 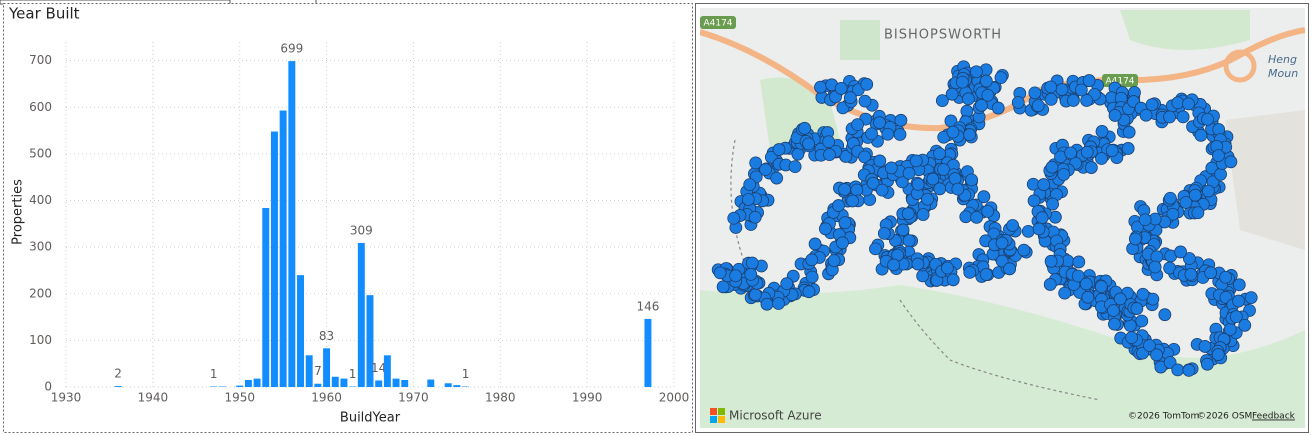 I want to click on data-label: 146, so click(x=647, y=306).